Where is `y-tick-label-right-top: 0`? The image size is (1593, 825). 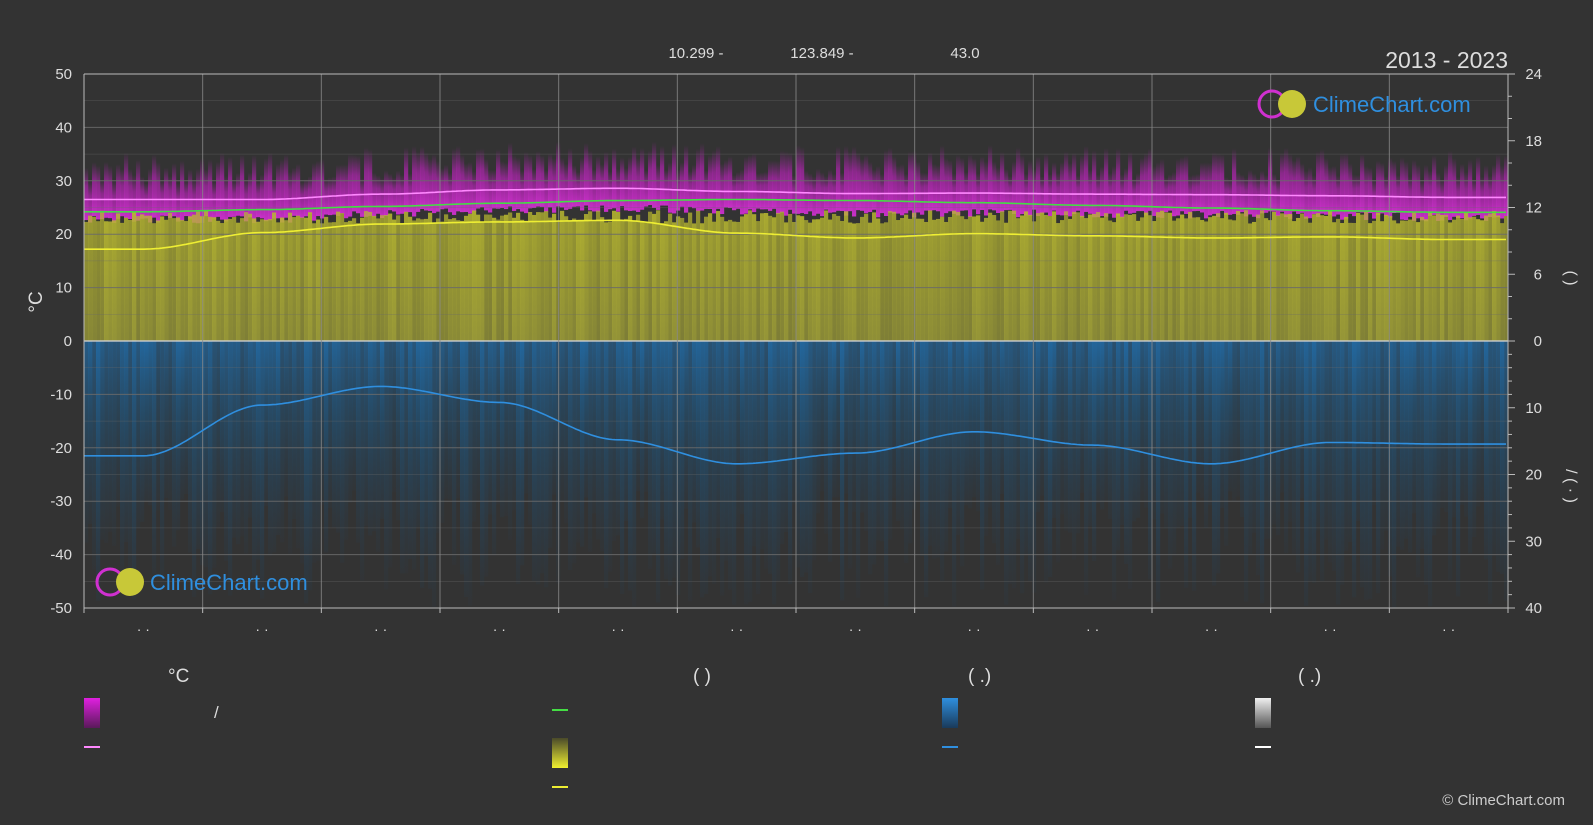 y-tick-label-right-top: 0 is located at coordinates (1538, 341).